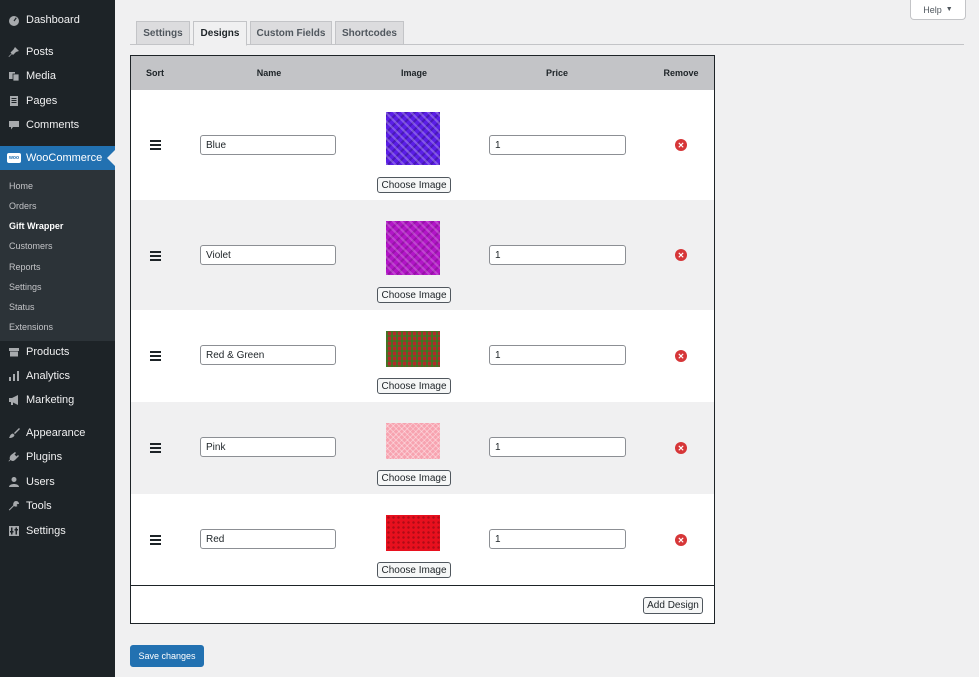 The image size is (979, 677). What do you see at coordinates (14, 125) in the screenshot?
I see `comments-icon` at bounding box center [14, 125].